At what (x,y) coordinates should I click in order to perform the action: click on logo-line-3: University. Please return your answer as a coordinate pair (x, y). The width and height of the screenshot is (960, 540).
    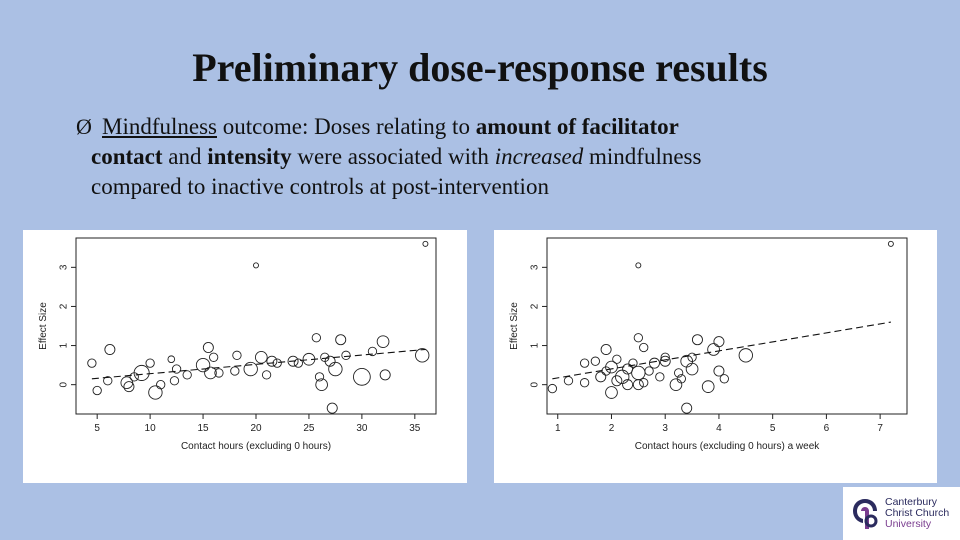
    Looking at the image, I should click on (908, 524).